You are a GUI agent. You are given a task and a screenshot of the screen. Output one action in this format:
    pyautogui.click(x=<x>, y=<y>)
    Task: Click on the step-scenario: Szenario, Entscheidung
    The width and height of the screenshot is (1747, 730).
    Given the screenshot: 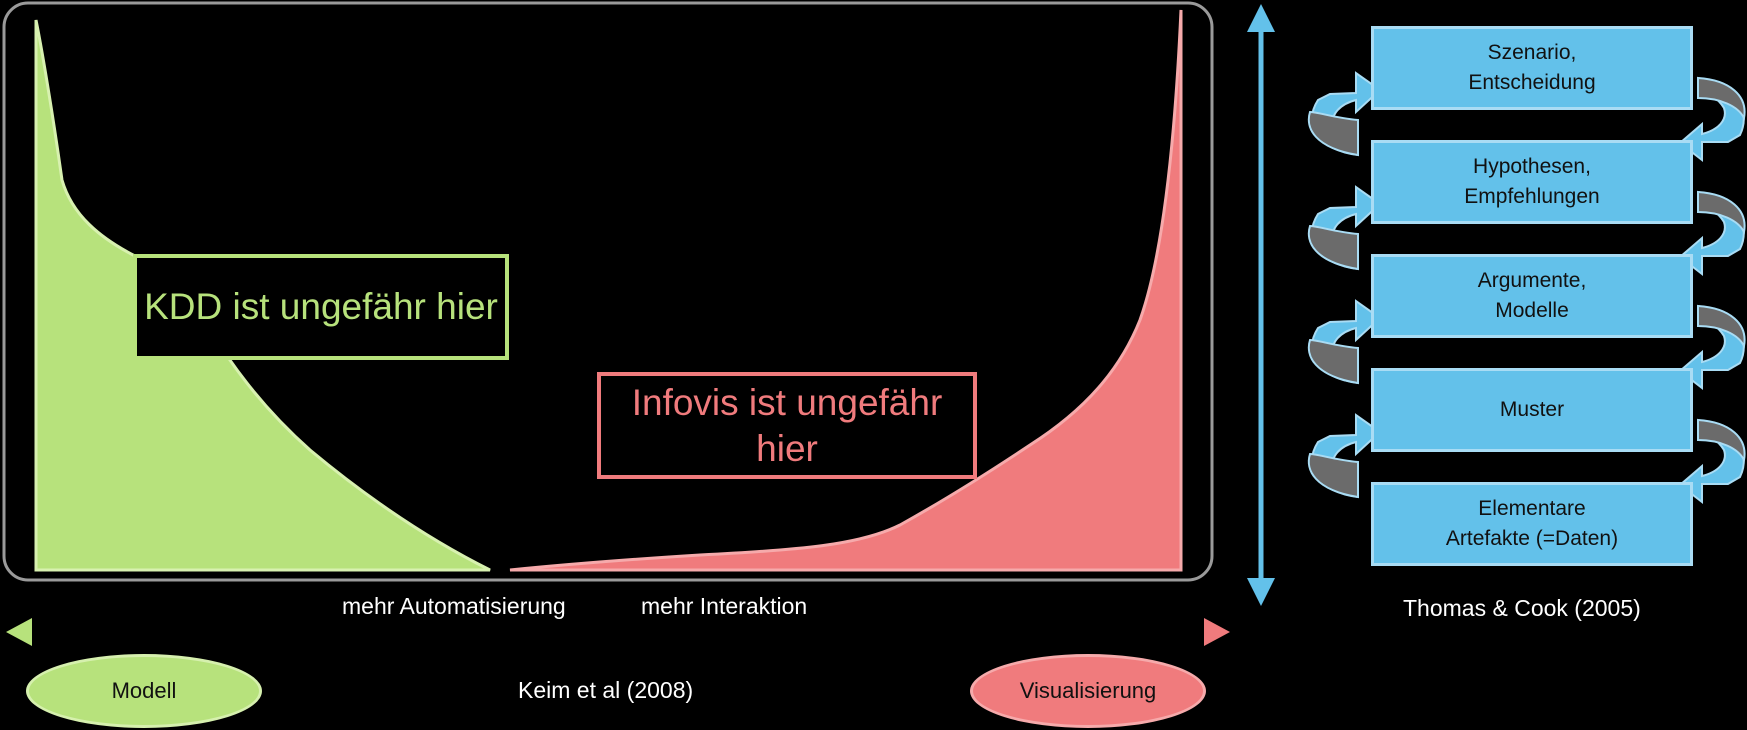 What is the action you would take?
    pyautogui.click(x=1532, y=68)
    